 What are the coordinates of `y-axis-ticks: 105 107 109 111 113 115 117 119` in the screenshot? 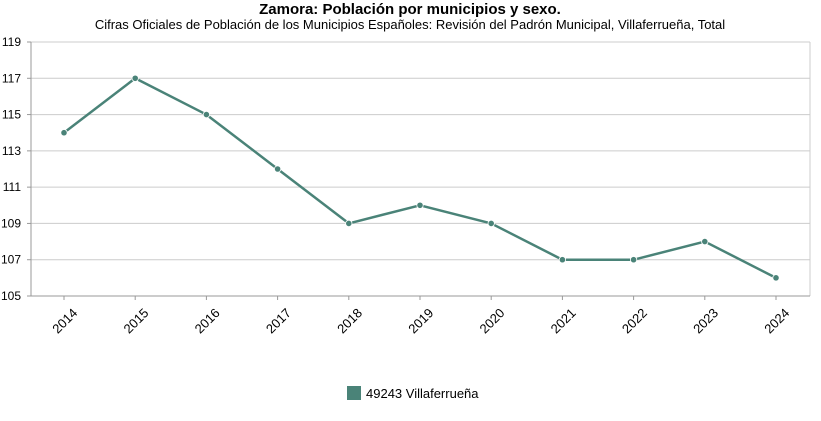 It's located at (11, 169).